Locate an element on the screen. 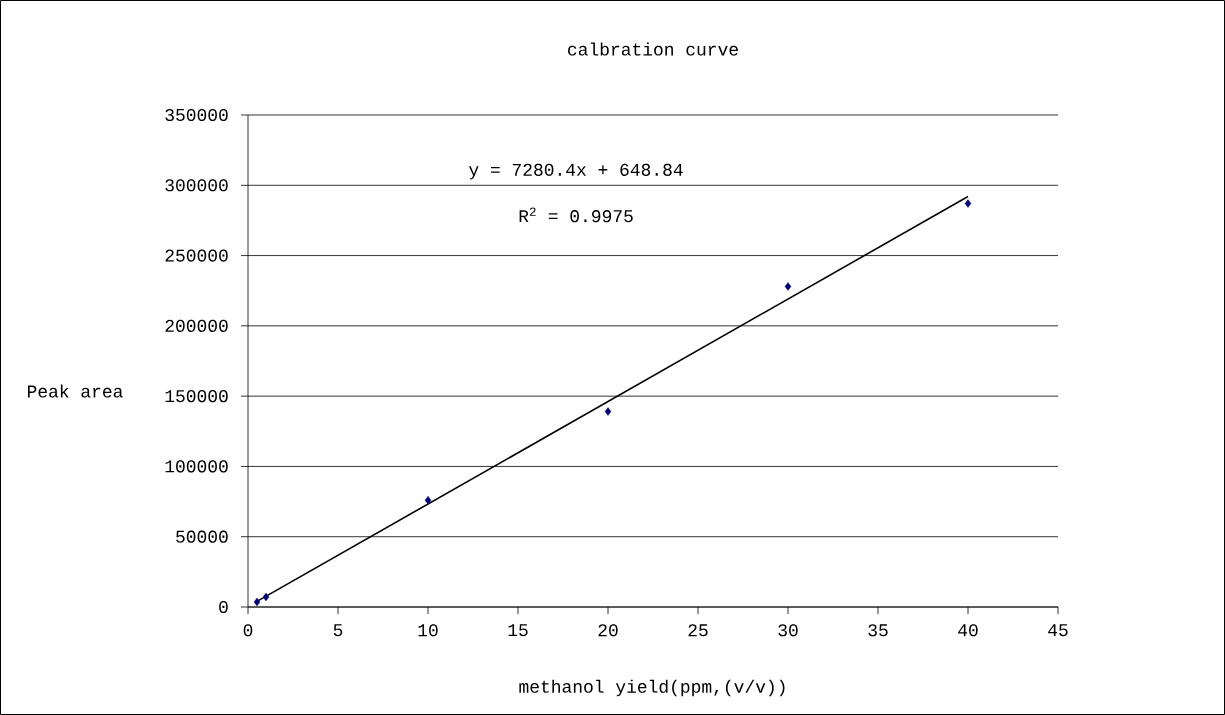 The height and width of the screenshot is (715, 1225). x-tick-label: 30 is located at coordinates (788, 630).